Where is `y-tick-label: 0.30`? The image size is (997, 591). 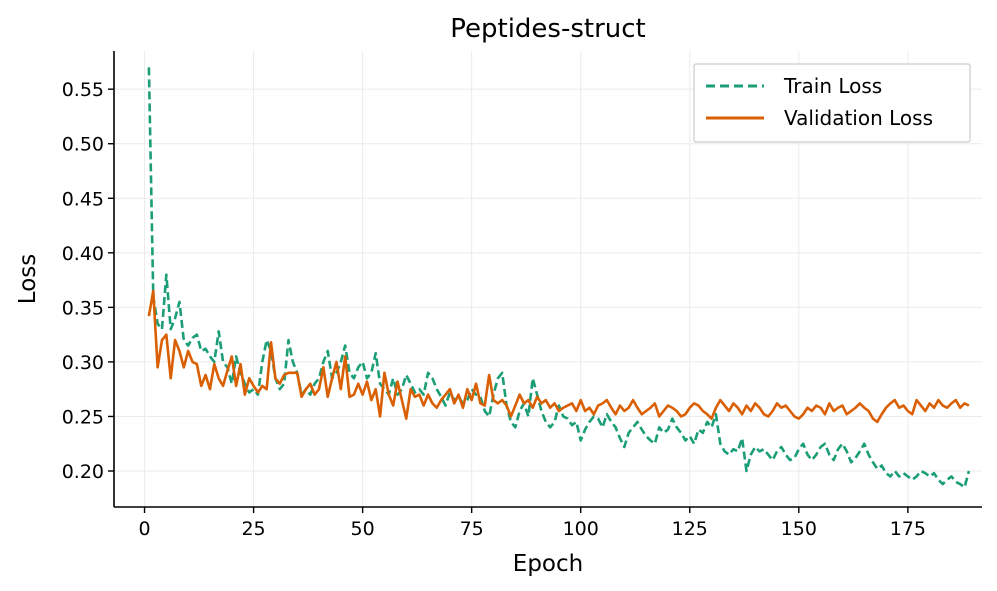
y-tick-label: 0.30 is located at coordinates (83, 363).